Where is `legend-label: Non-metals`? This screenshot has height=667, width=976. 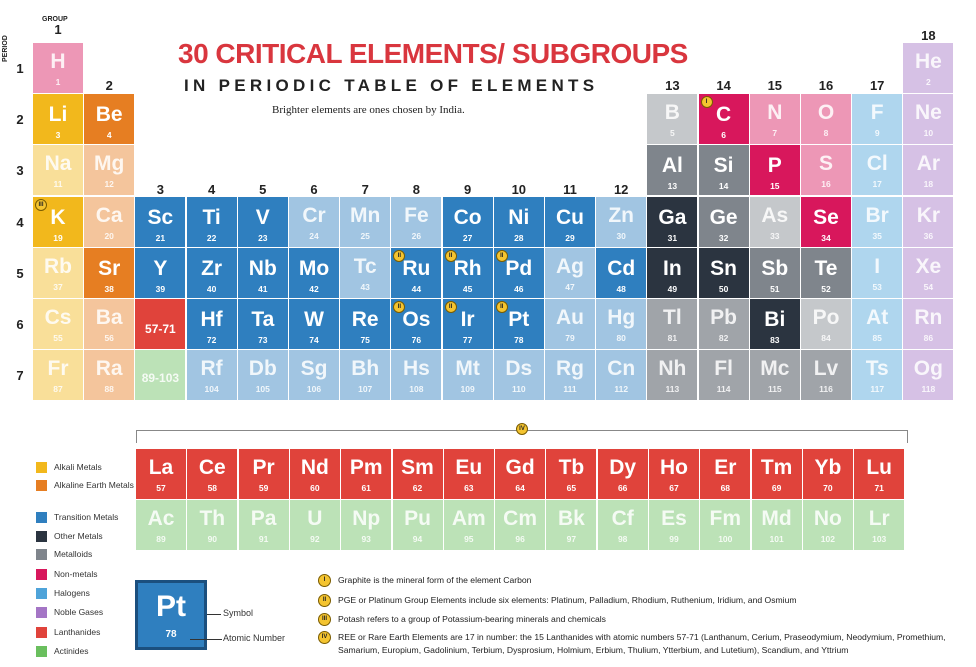
legend-label: Non-metals is located at coordinates (76, 574).